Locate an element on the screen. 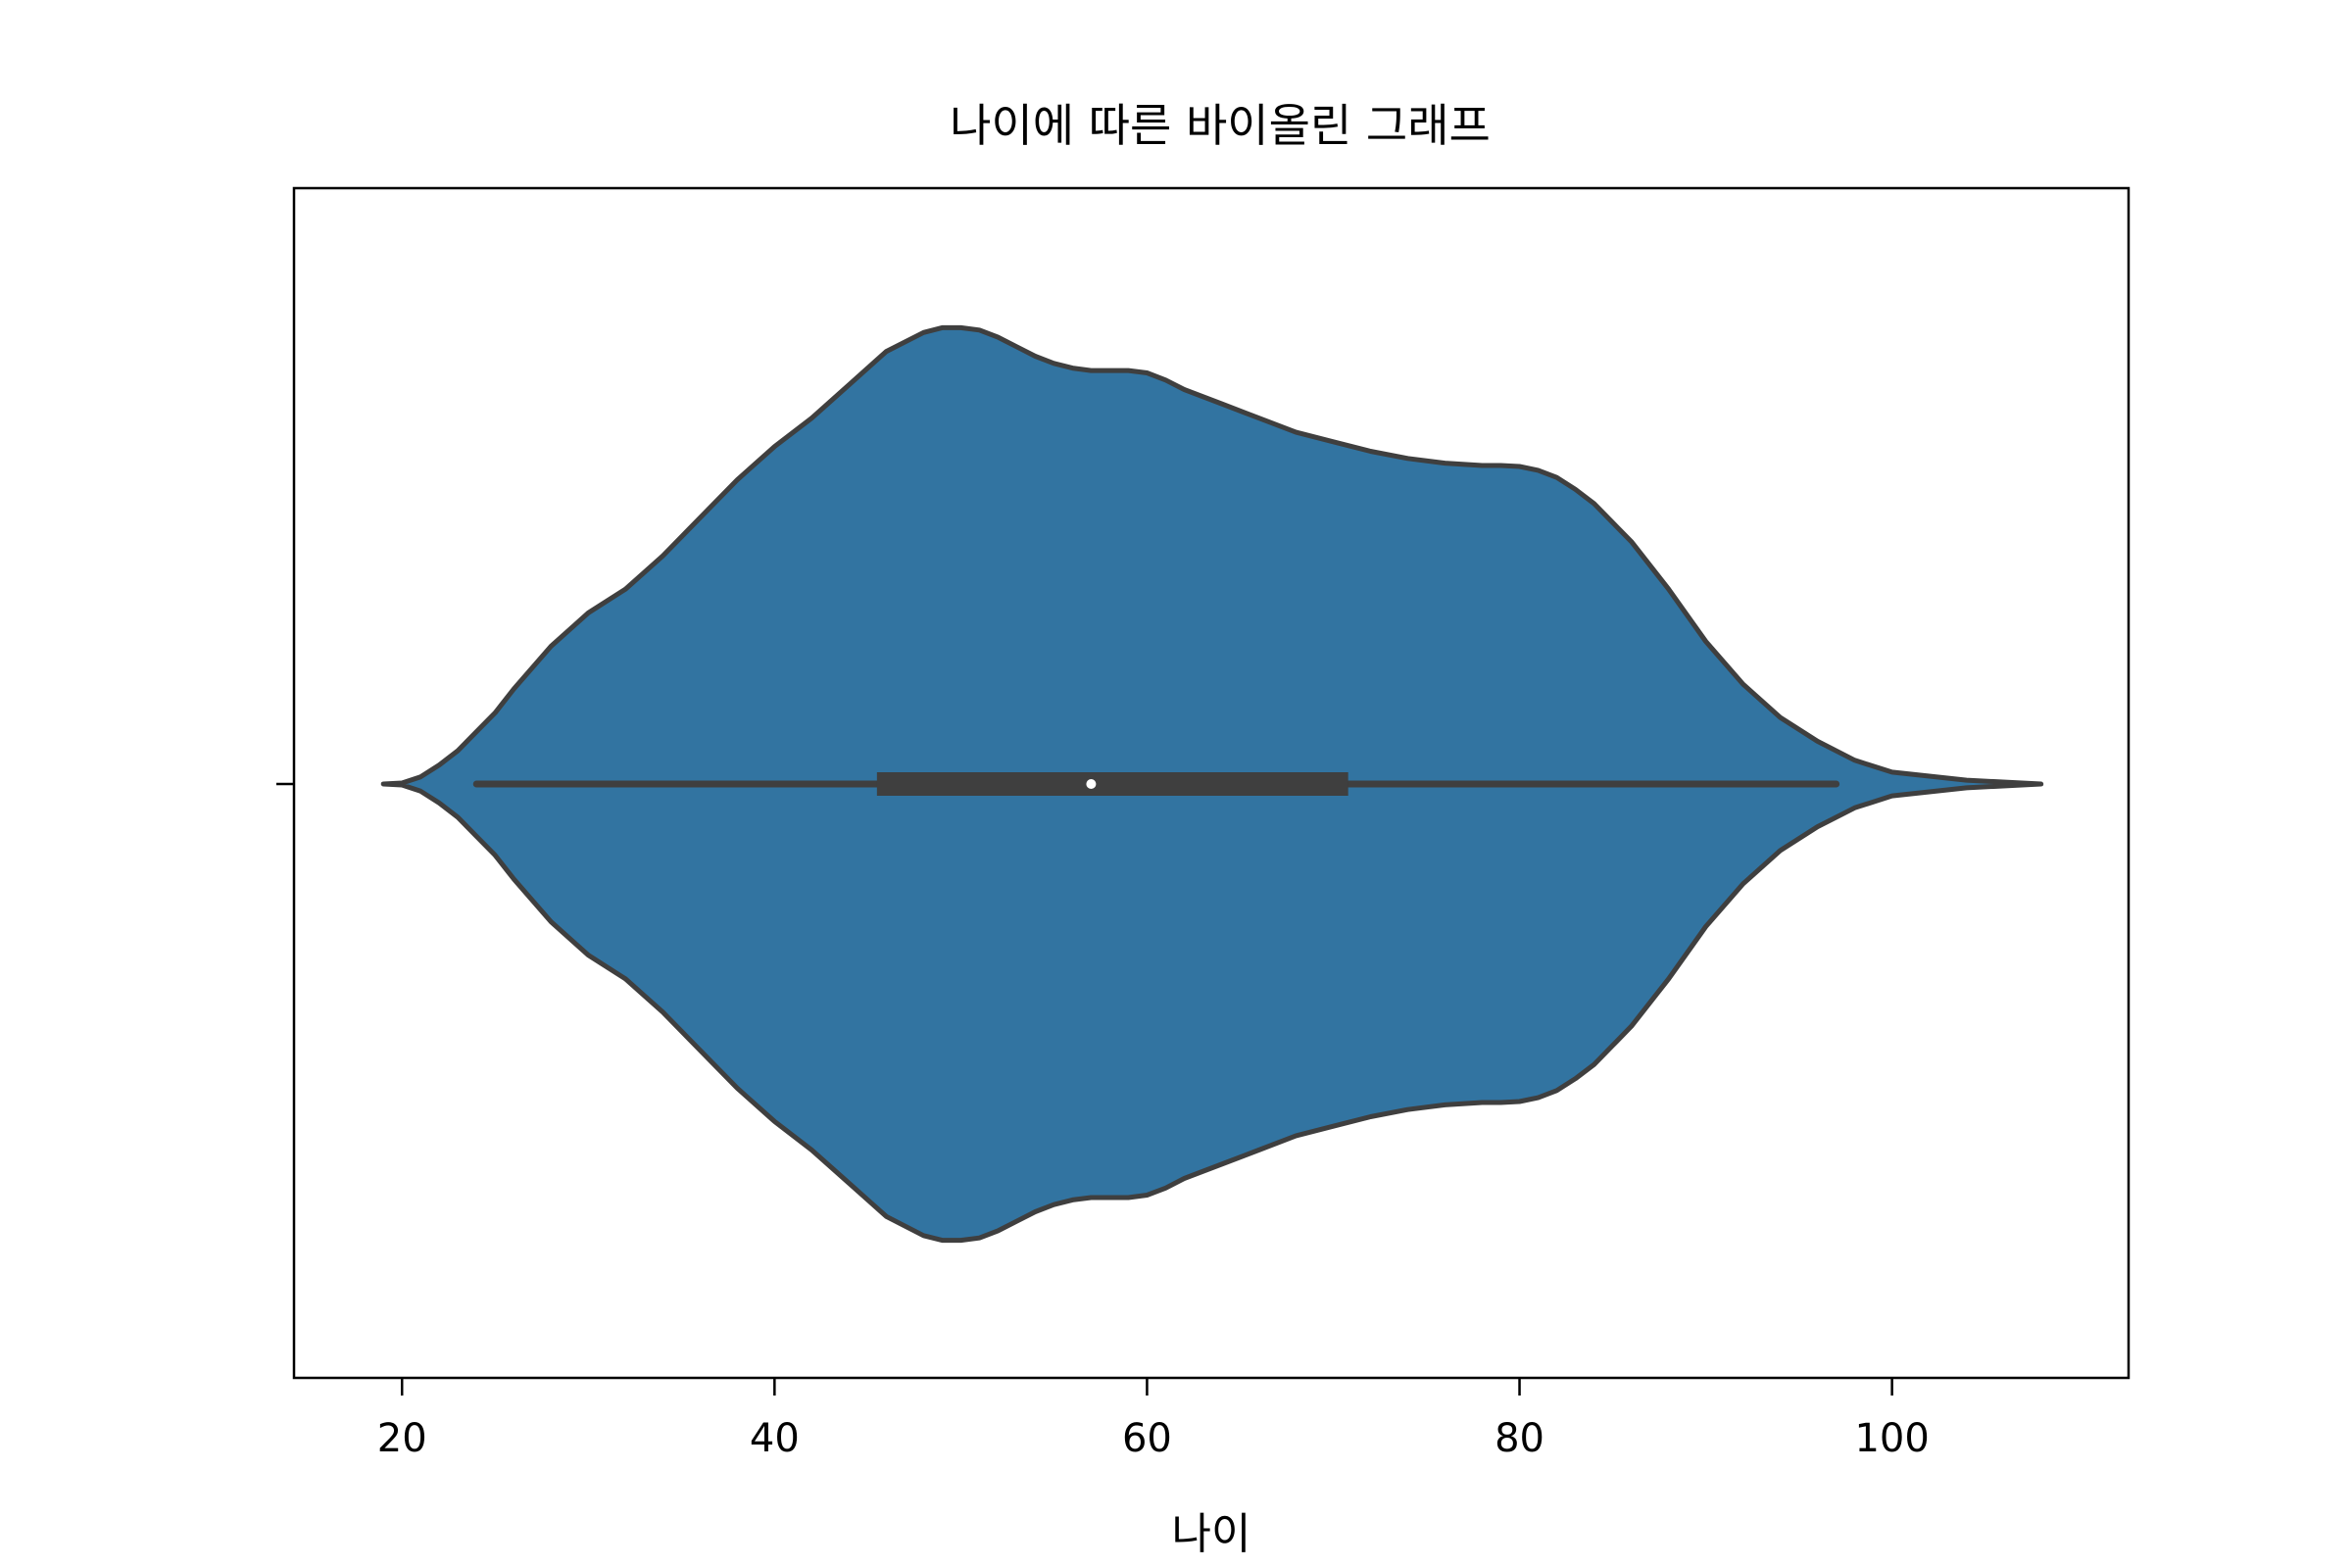 This screenshot has width=2352, height=1568. iqr-box is located at coordinates (1112, 784).